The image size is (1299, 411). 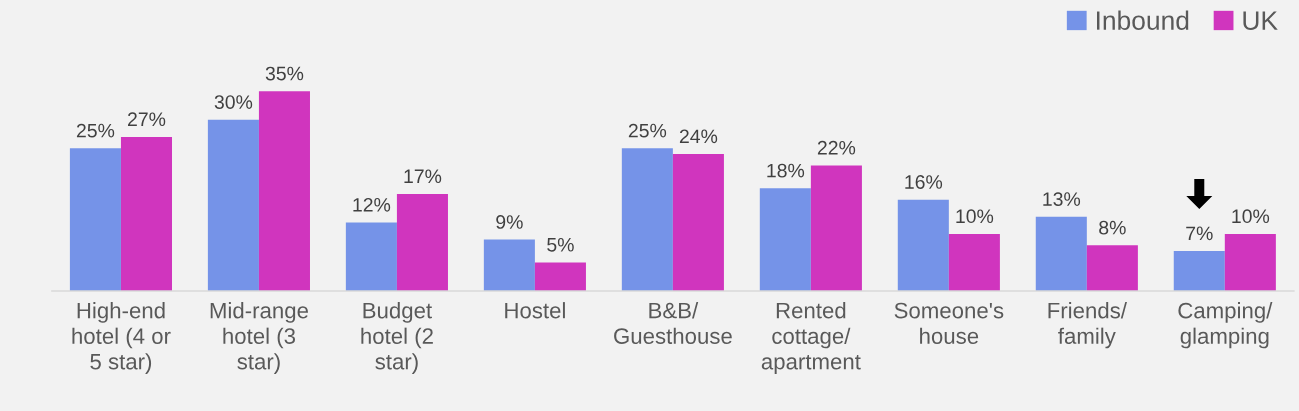 What do you see at coordinates (1112, 227) in the screenshot?
I see `data-label: 8%` at bounding box center [1112, 227].